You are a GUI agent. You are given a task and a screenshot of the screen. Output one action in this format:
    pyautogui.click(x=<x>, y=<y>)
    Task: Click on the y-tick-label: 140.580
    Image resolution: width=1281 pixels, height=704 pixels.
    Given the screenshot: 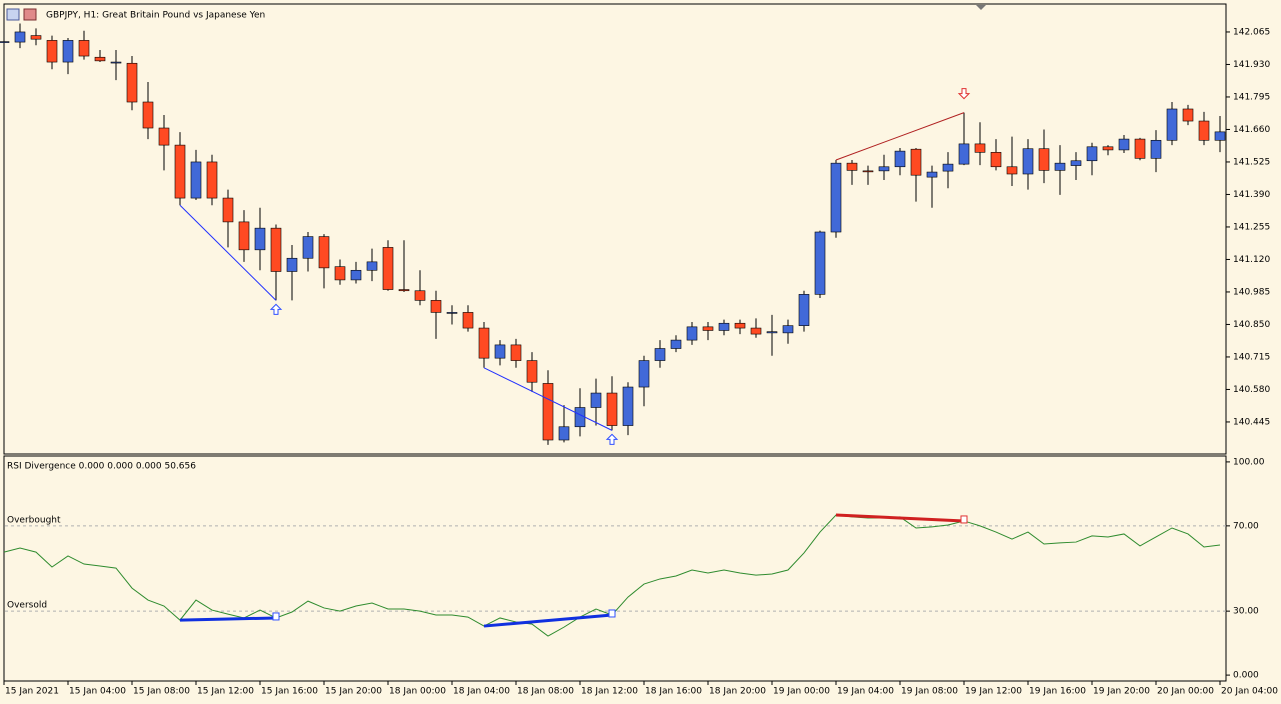 What is the action you would take?
    pyautogui.click(x=1251, y=390)
    